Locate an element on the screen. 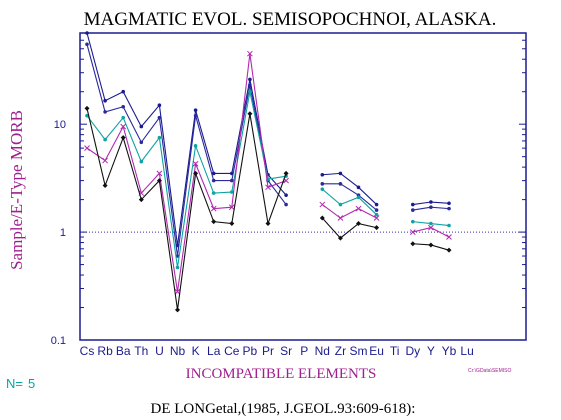 The width and height of the screenshot is (561, 420). chart-title: MAGMATIC EVOL. SEMISOPOCHNOI, ALASKA. is located at coordinates (290, 19).